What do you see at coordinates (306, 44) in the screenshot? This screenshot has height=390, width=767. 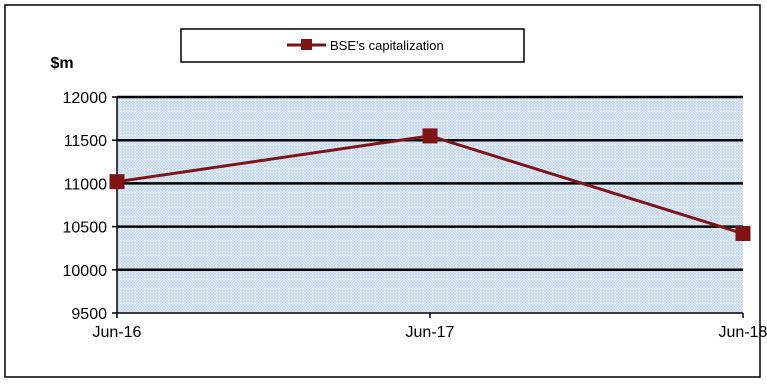 I see `legend-series-marker` at bounding box center [306, 44].